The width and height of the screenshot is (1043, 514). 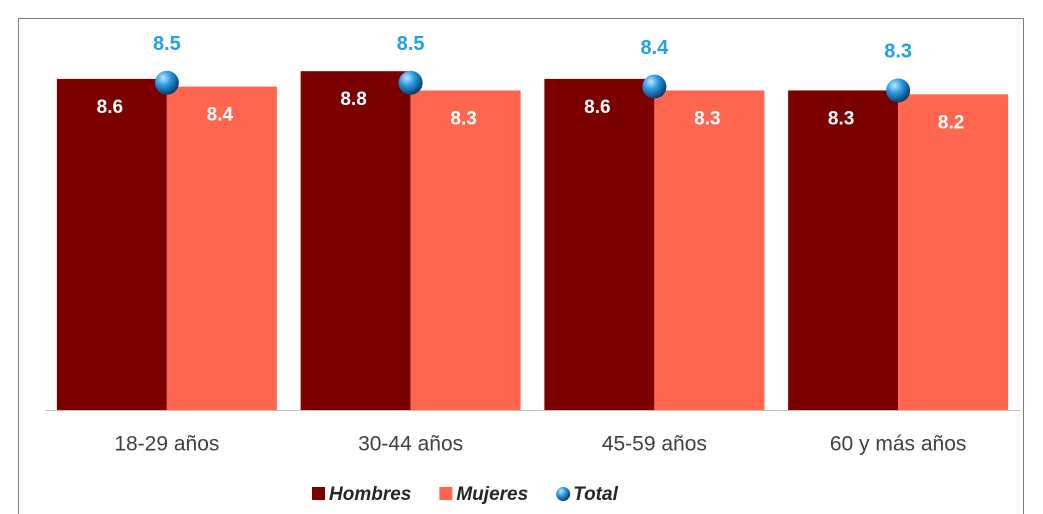 What do you see at coordinates (220, 115) in the screenshot?
I see `value-label: 8.4` at bounding box center [220, 115].